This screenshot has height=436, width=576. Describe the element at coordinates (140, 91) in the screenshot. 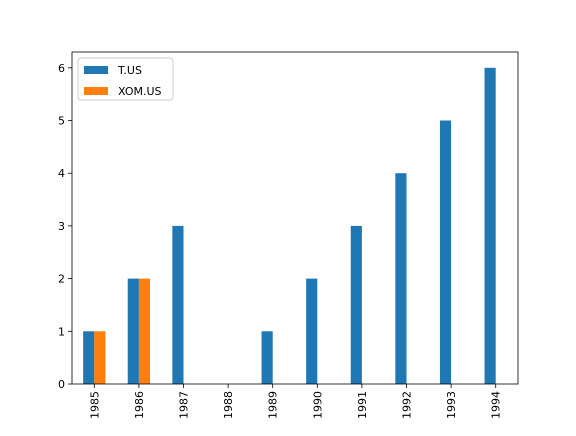

I see `legend-label: XOM.US` at that location.